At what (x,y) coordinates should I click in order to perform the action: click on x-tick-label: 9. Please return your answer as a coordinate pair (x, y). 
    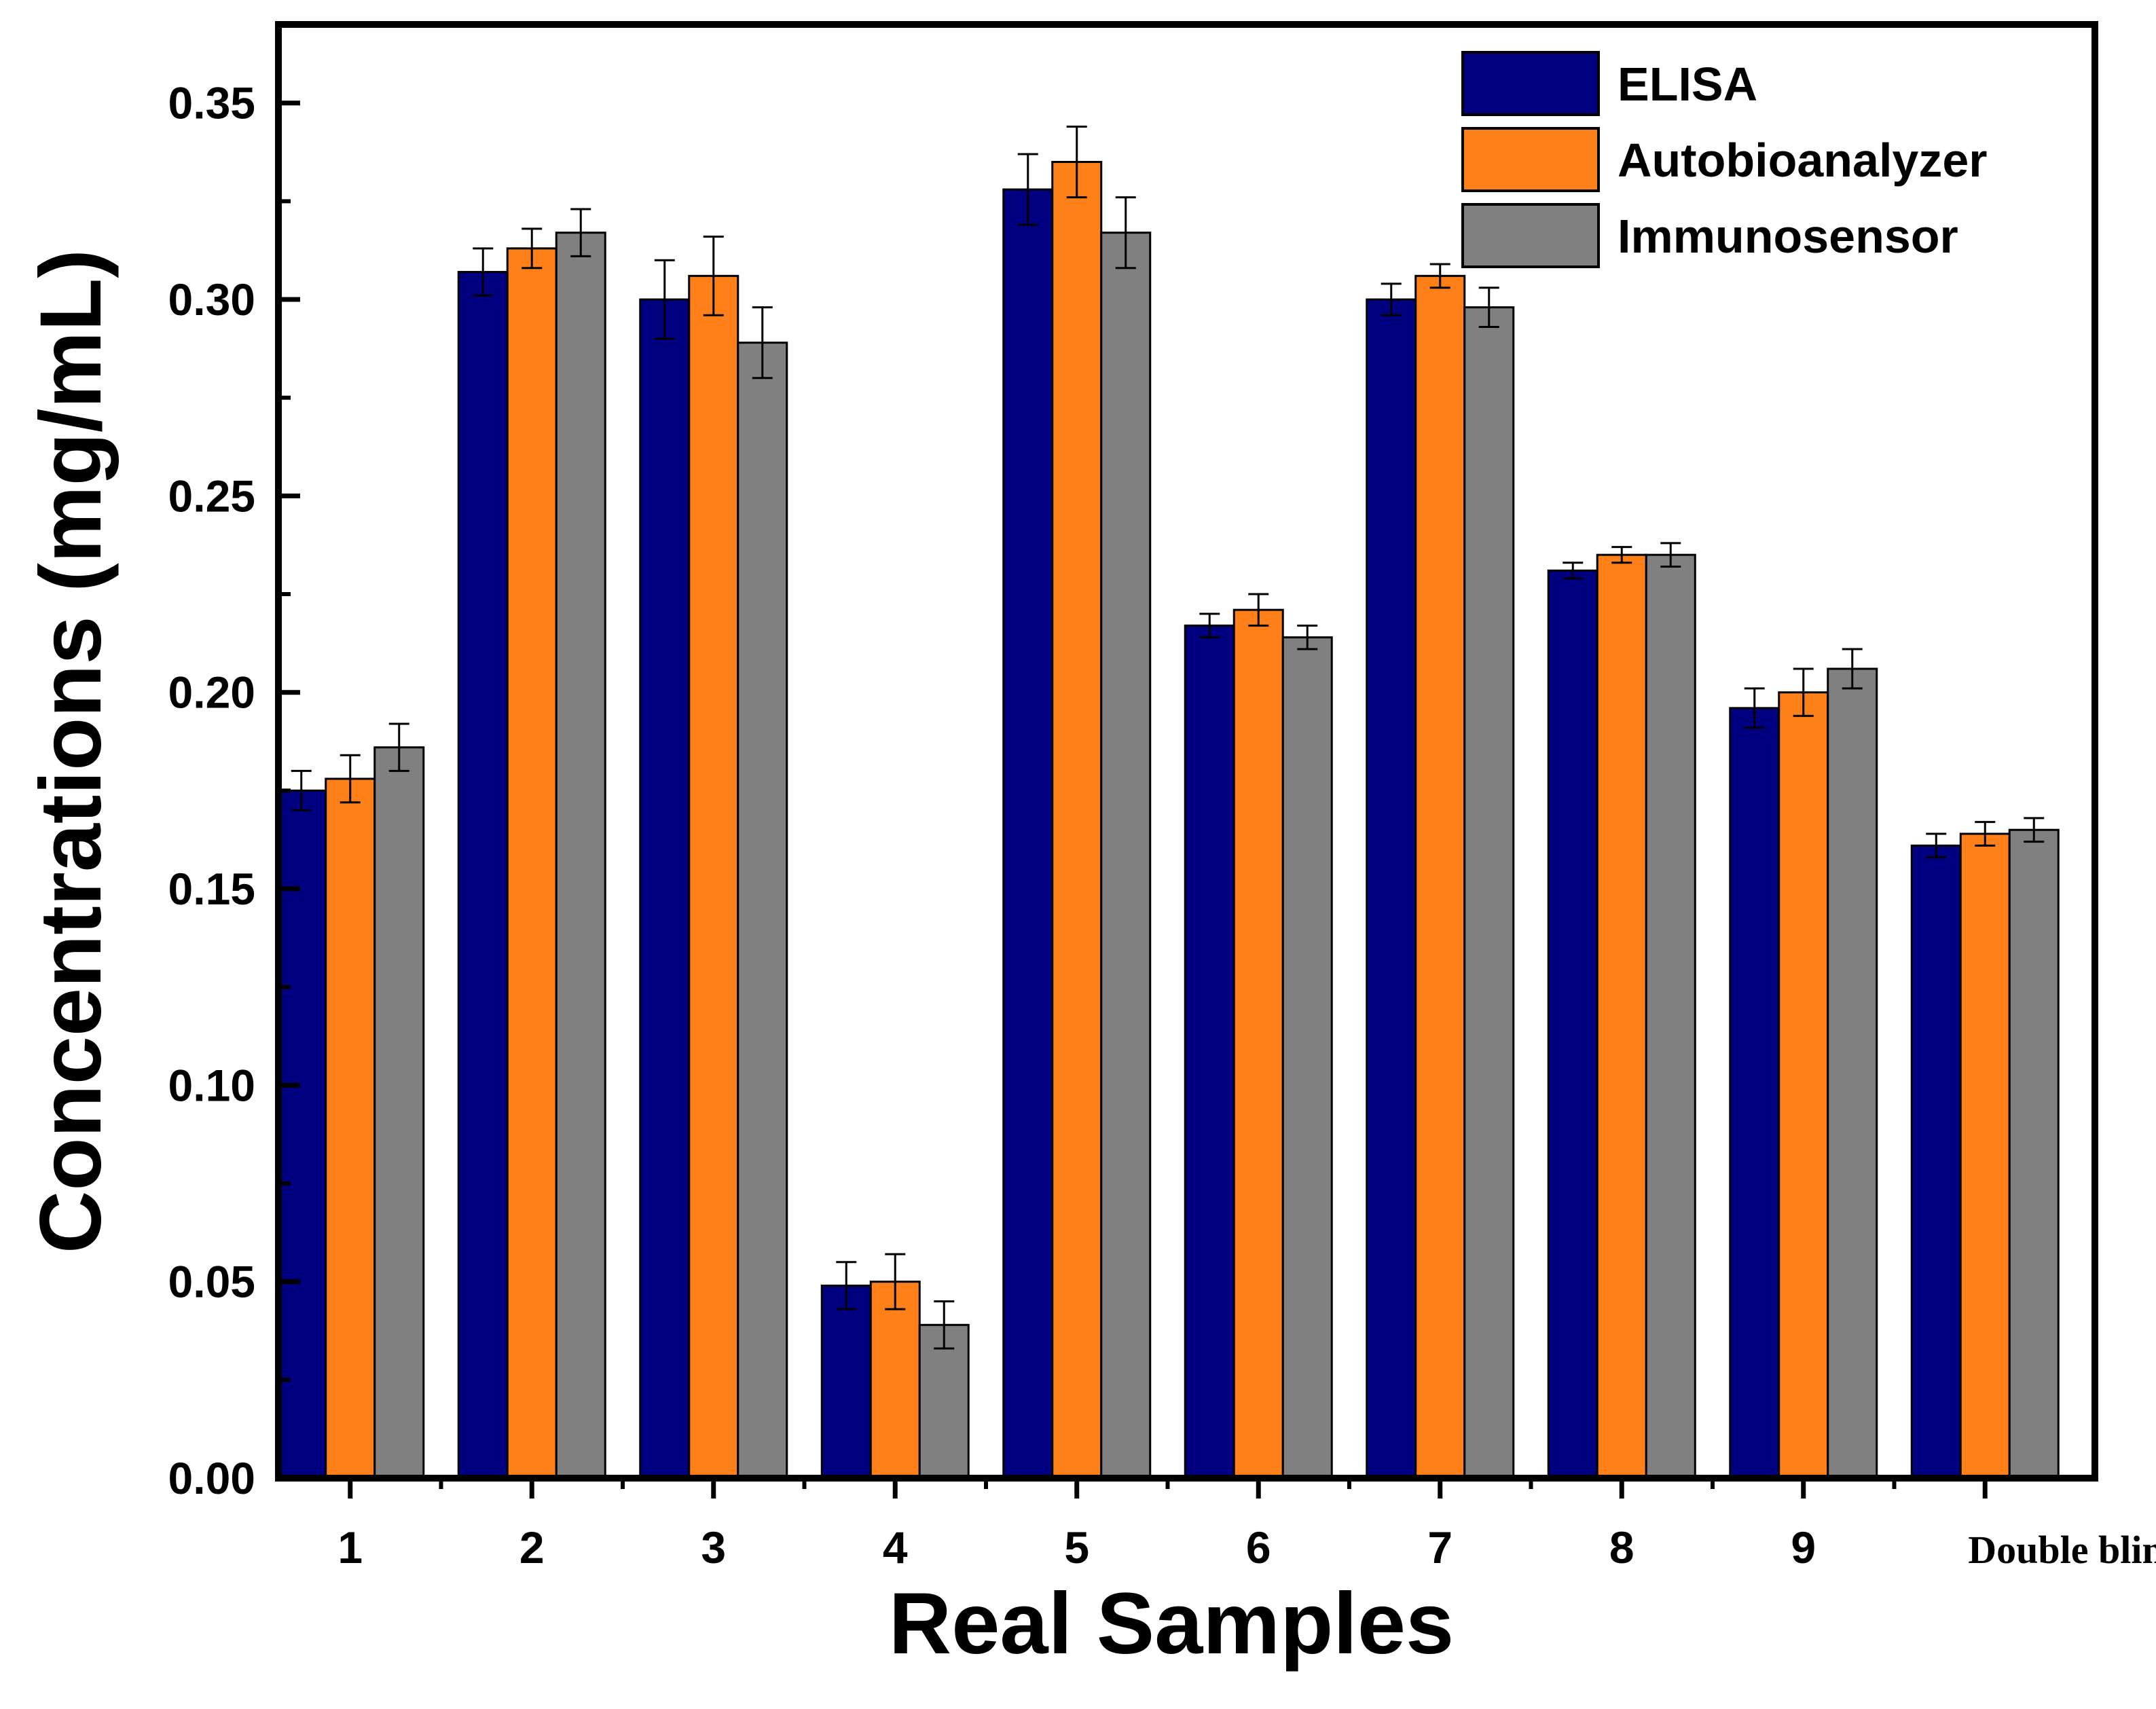
    Looking at the image, I should click on (1804, 1547).